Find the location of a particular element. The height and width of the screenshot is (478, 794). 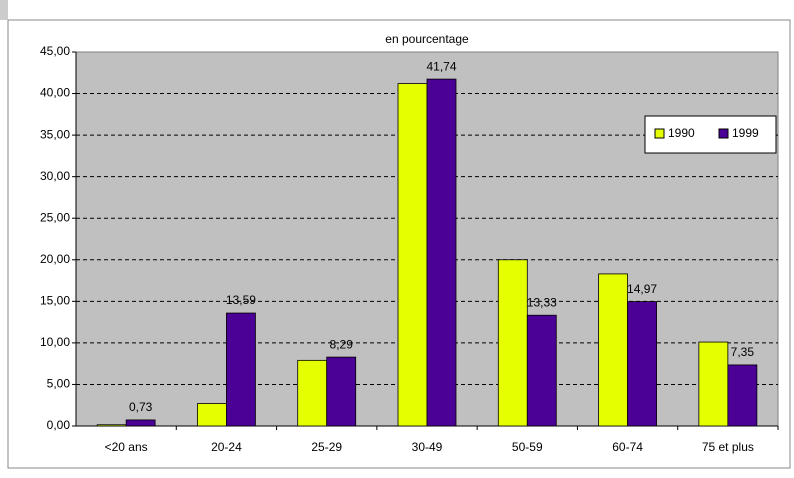

y-tick-label: 30,00 is located at coordinates (55, 176).